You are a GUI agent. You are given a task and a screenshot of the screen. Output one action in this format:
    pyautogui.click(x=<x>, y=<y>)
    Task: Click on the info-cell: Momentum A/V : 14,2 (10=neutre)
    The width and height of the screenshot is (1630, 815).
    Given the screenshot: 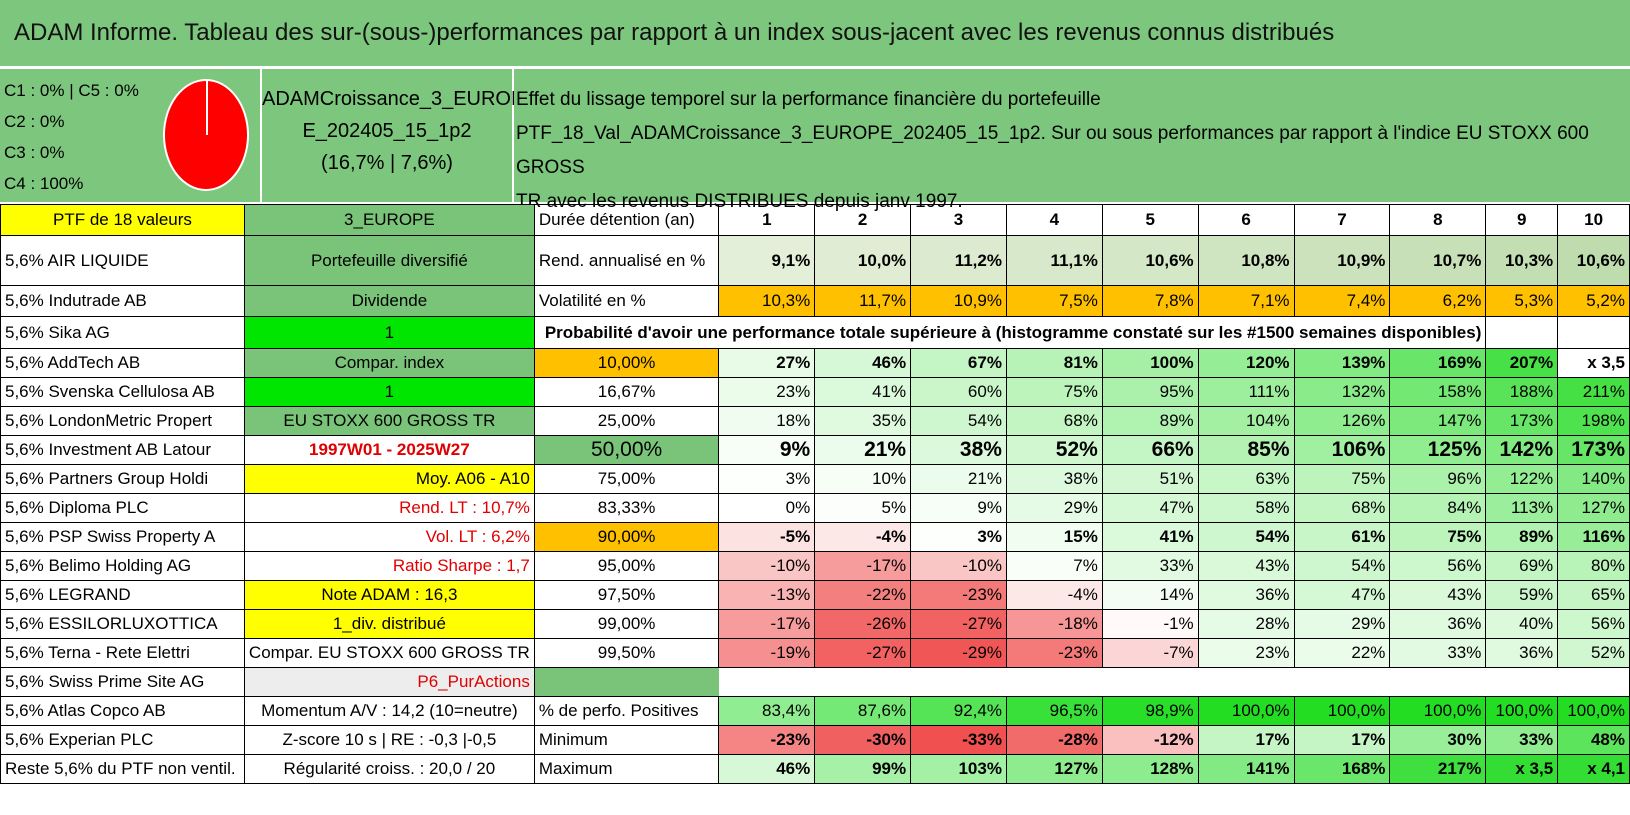 What is the action you would take?
    pyautogui.click(x=389, y=711)
    